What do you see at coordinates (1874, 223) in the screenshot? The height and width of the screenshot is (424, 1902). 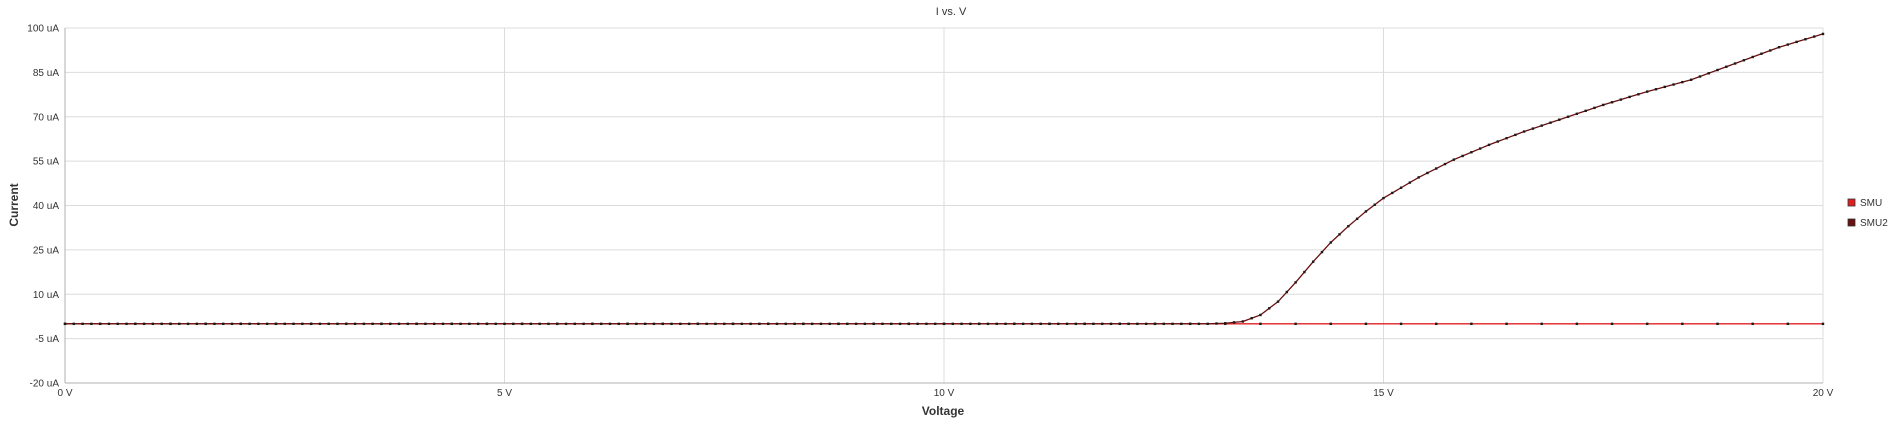 I see `legend-label-smu2: SMU2` at bounding box center [1874, 223].